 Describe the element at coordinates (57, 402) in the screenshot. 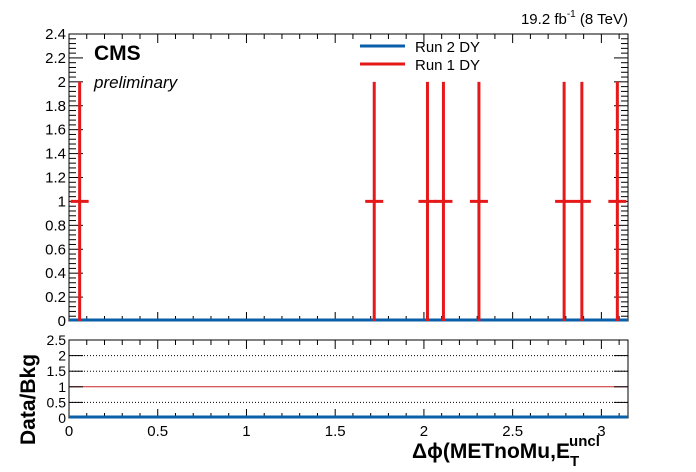

I see `ratio-y-tick-label: 0.5` at that location.